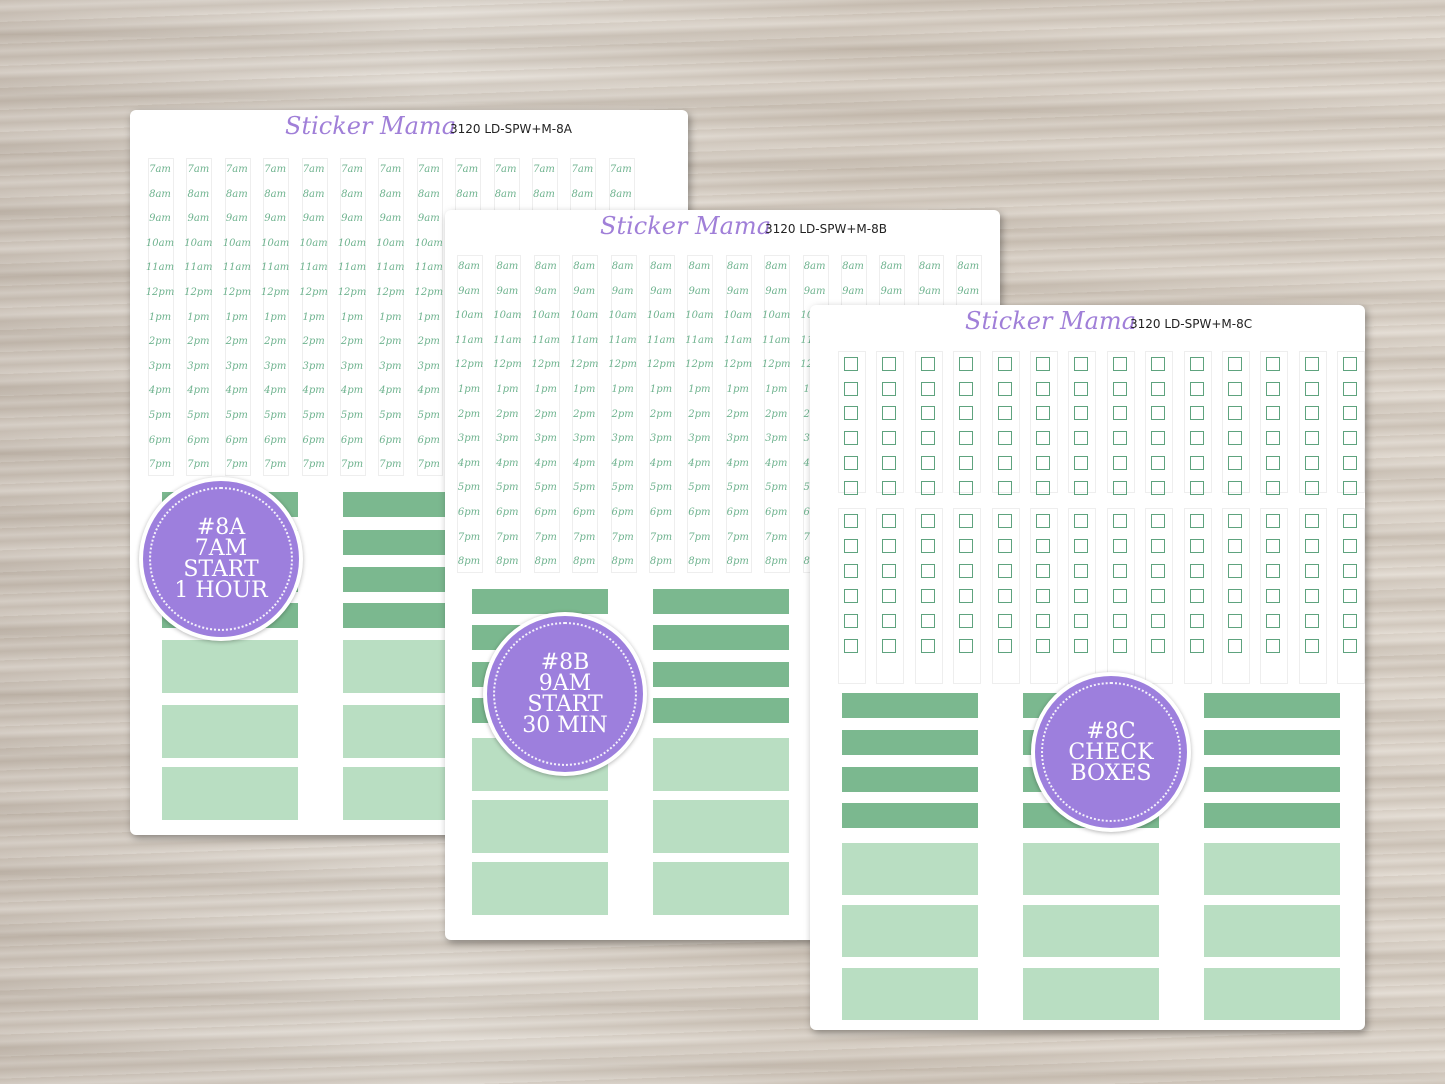 The width and height of the screenshot is (1445, 1084). Describe the element at coordinates (565, 662) in the screenshot. I see `badge-line: #8B` at that location.